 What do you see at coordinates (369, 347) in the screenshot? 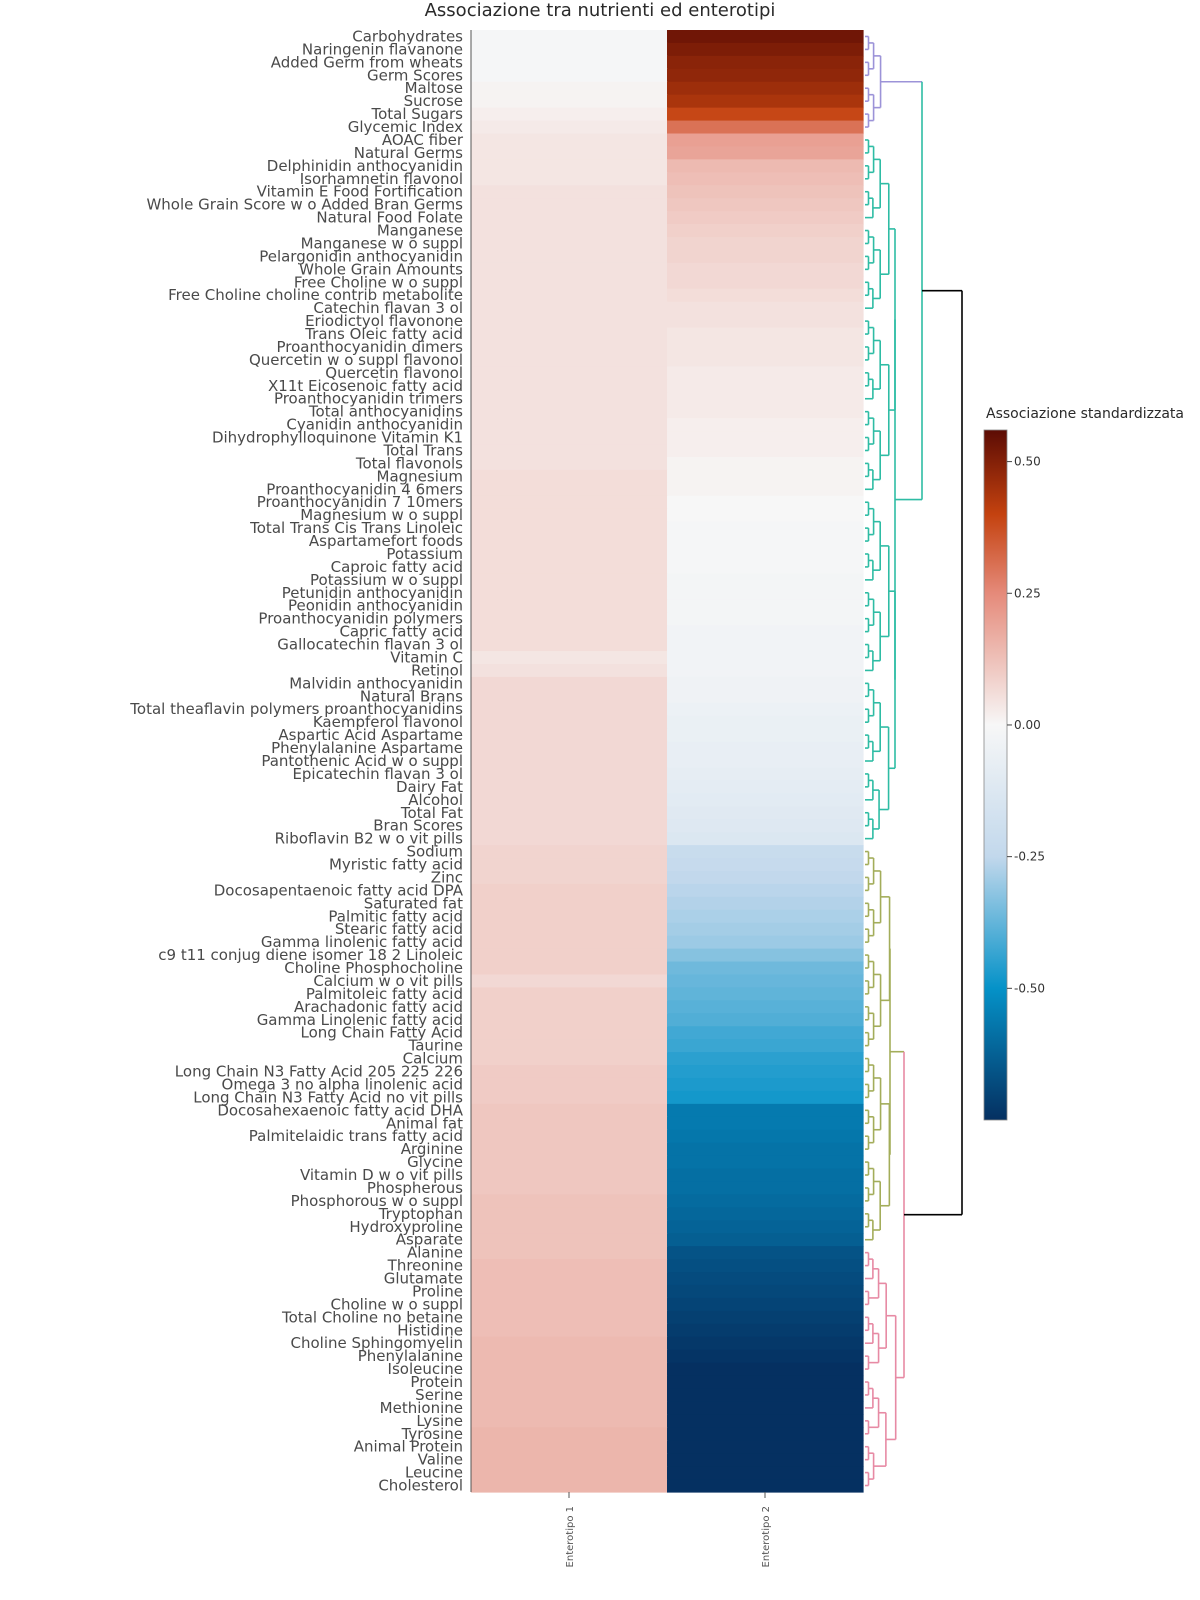
I see `row-label: Proanthocyanidin dimers` at bounding box center [369, 347].